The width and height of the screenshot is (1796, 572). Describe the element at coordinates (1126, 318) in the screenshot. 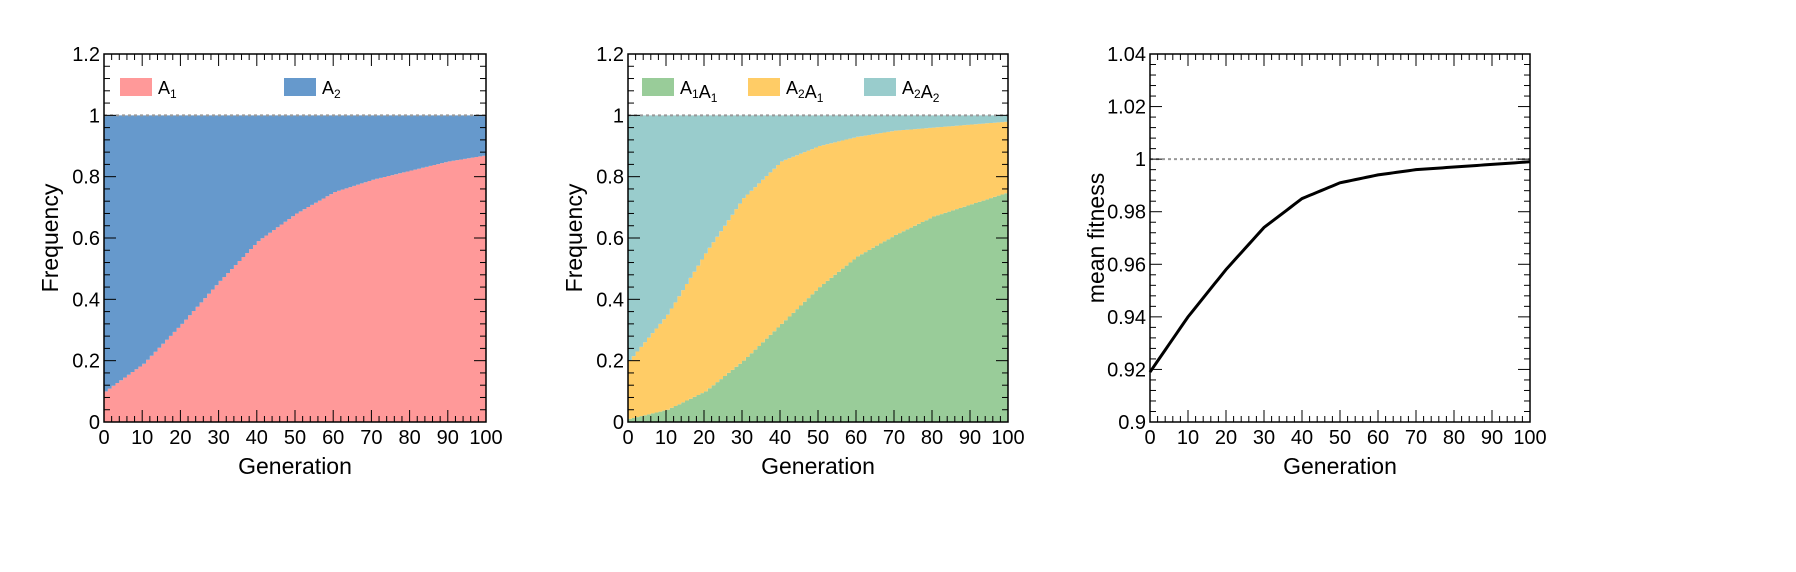

I see `y-tick-label: 0.94` at that location.